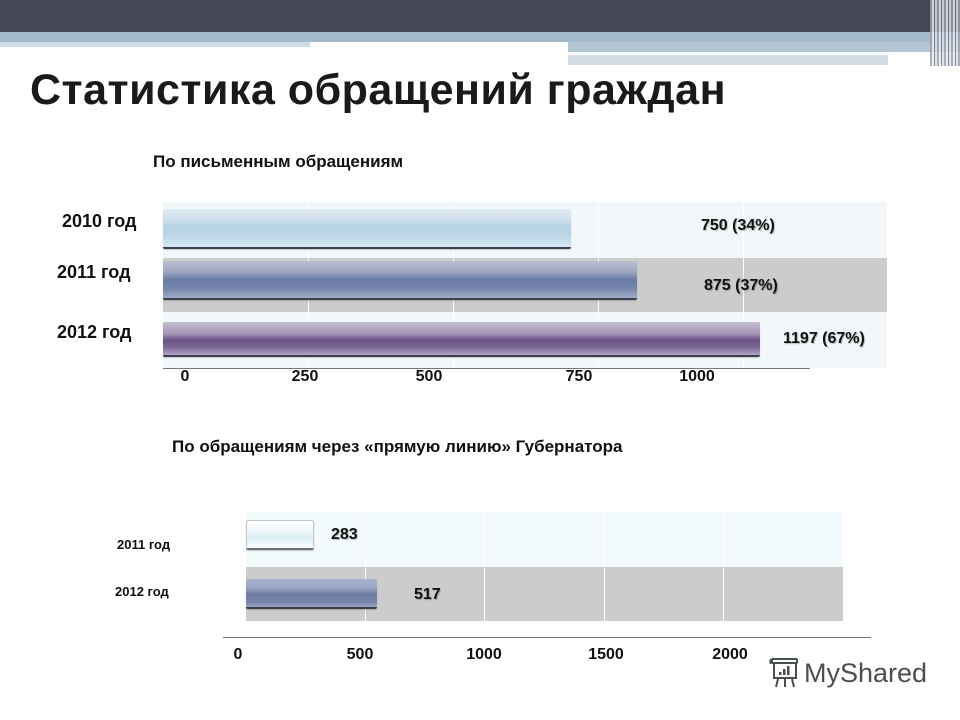 The image size is (960, 720). Describe the element at coordinates (486, 368) in the screenshot. I see `chart1-x-axis` at that location.